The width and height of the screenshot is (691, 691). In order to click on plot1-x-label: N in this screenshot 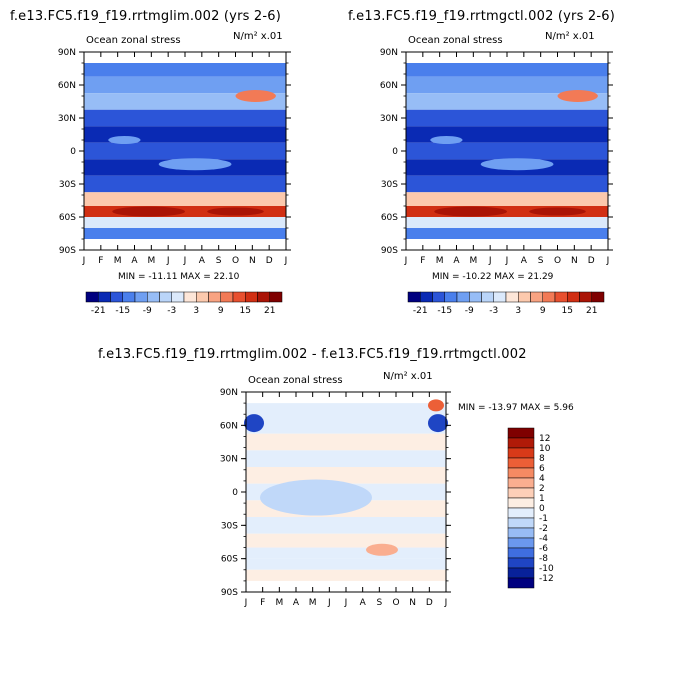, I will do `click(252, 261)`.